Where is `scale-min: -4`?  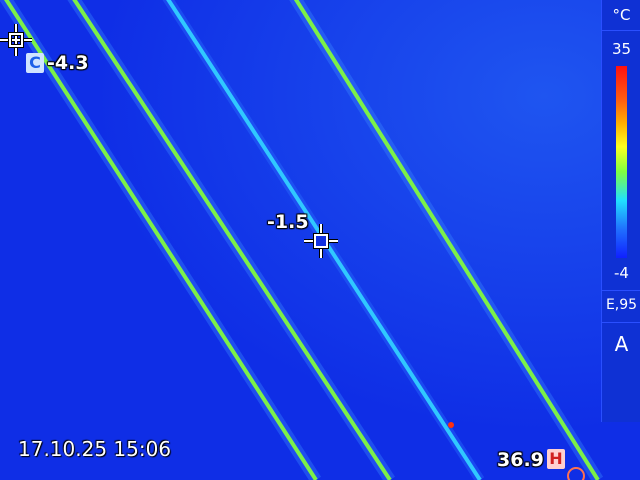
scale-min: -4 is located at coordinates (621, 273).